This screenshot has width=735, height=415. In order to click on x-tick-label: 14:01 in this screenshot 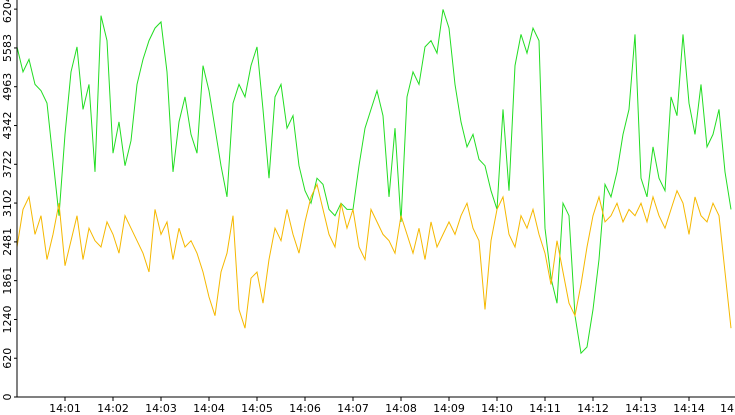, I will do `click(65, 408)`.